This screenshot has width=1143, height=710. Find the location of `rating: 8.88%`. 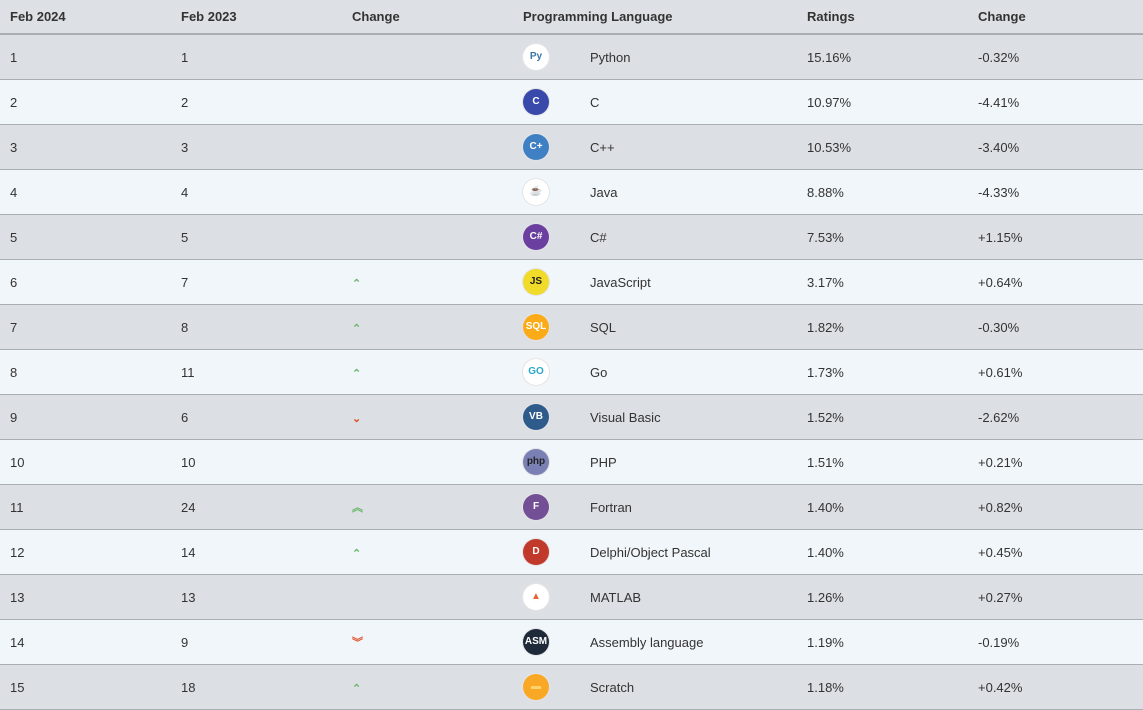

rating: 8.88% is located at coordinates (882, 192).